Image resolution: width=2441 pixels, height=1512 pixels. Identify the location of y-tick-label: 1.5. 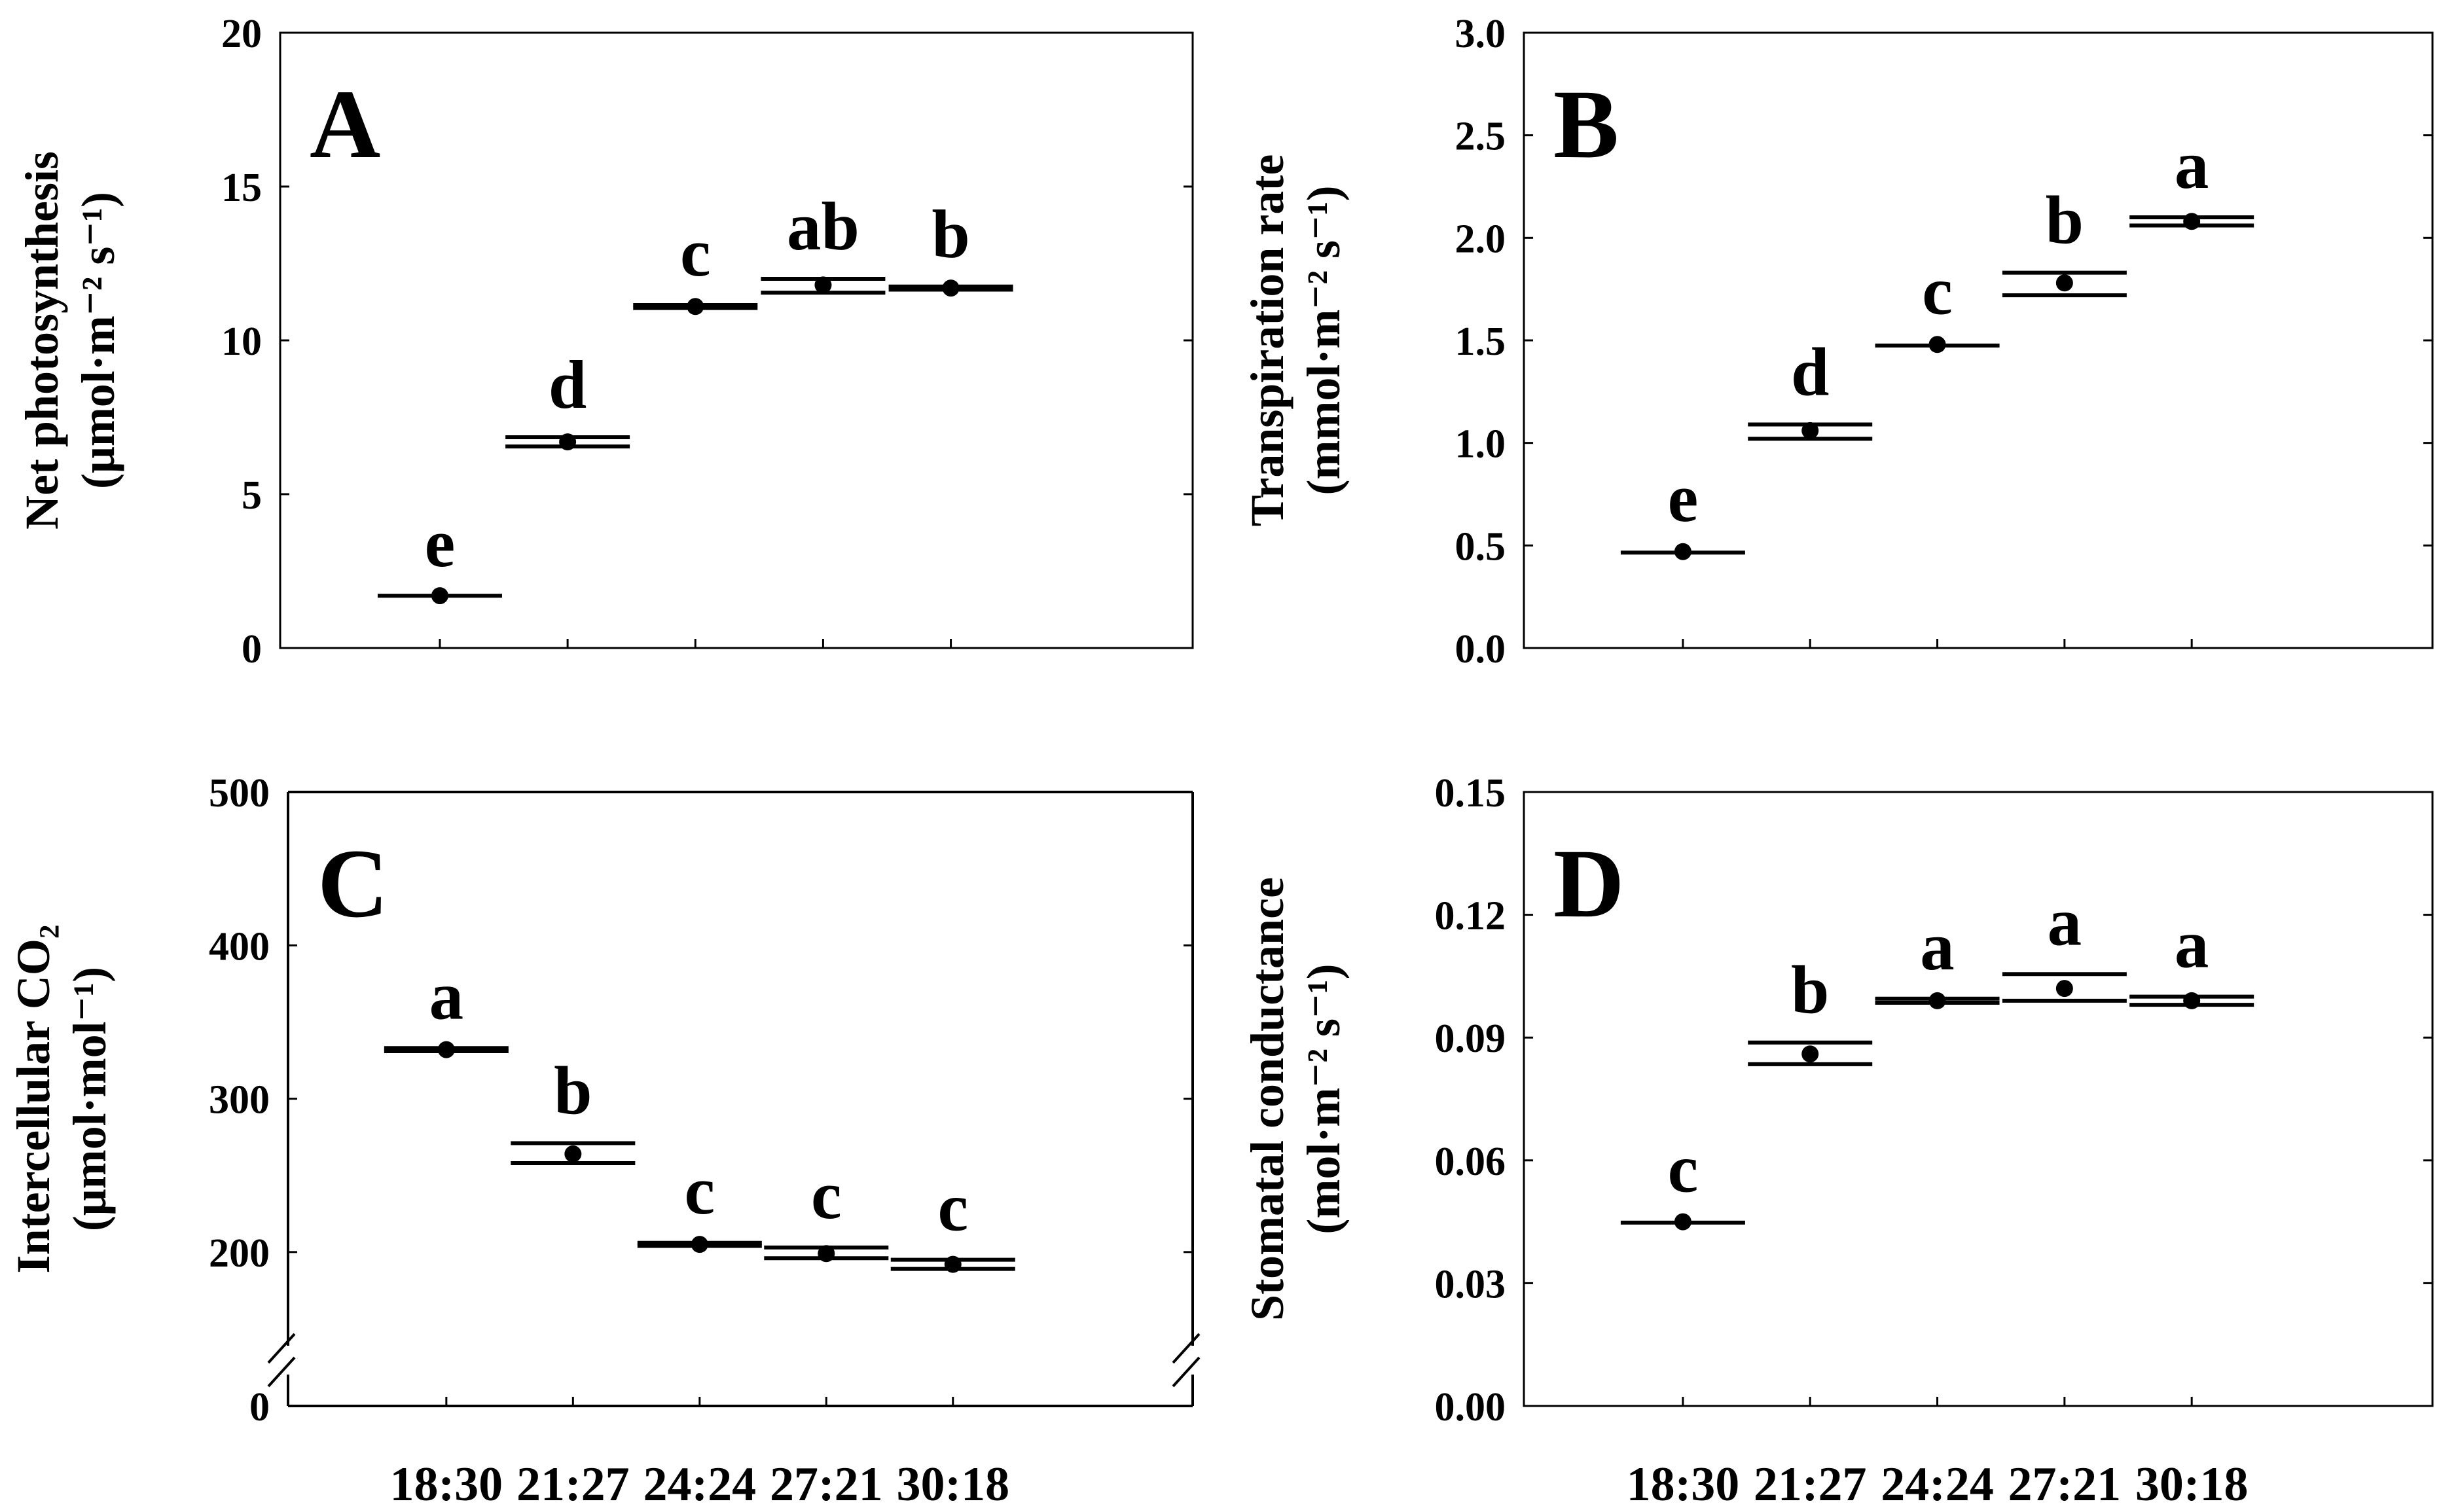
(1481, 341).